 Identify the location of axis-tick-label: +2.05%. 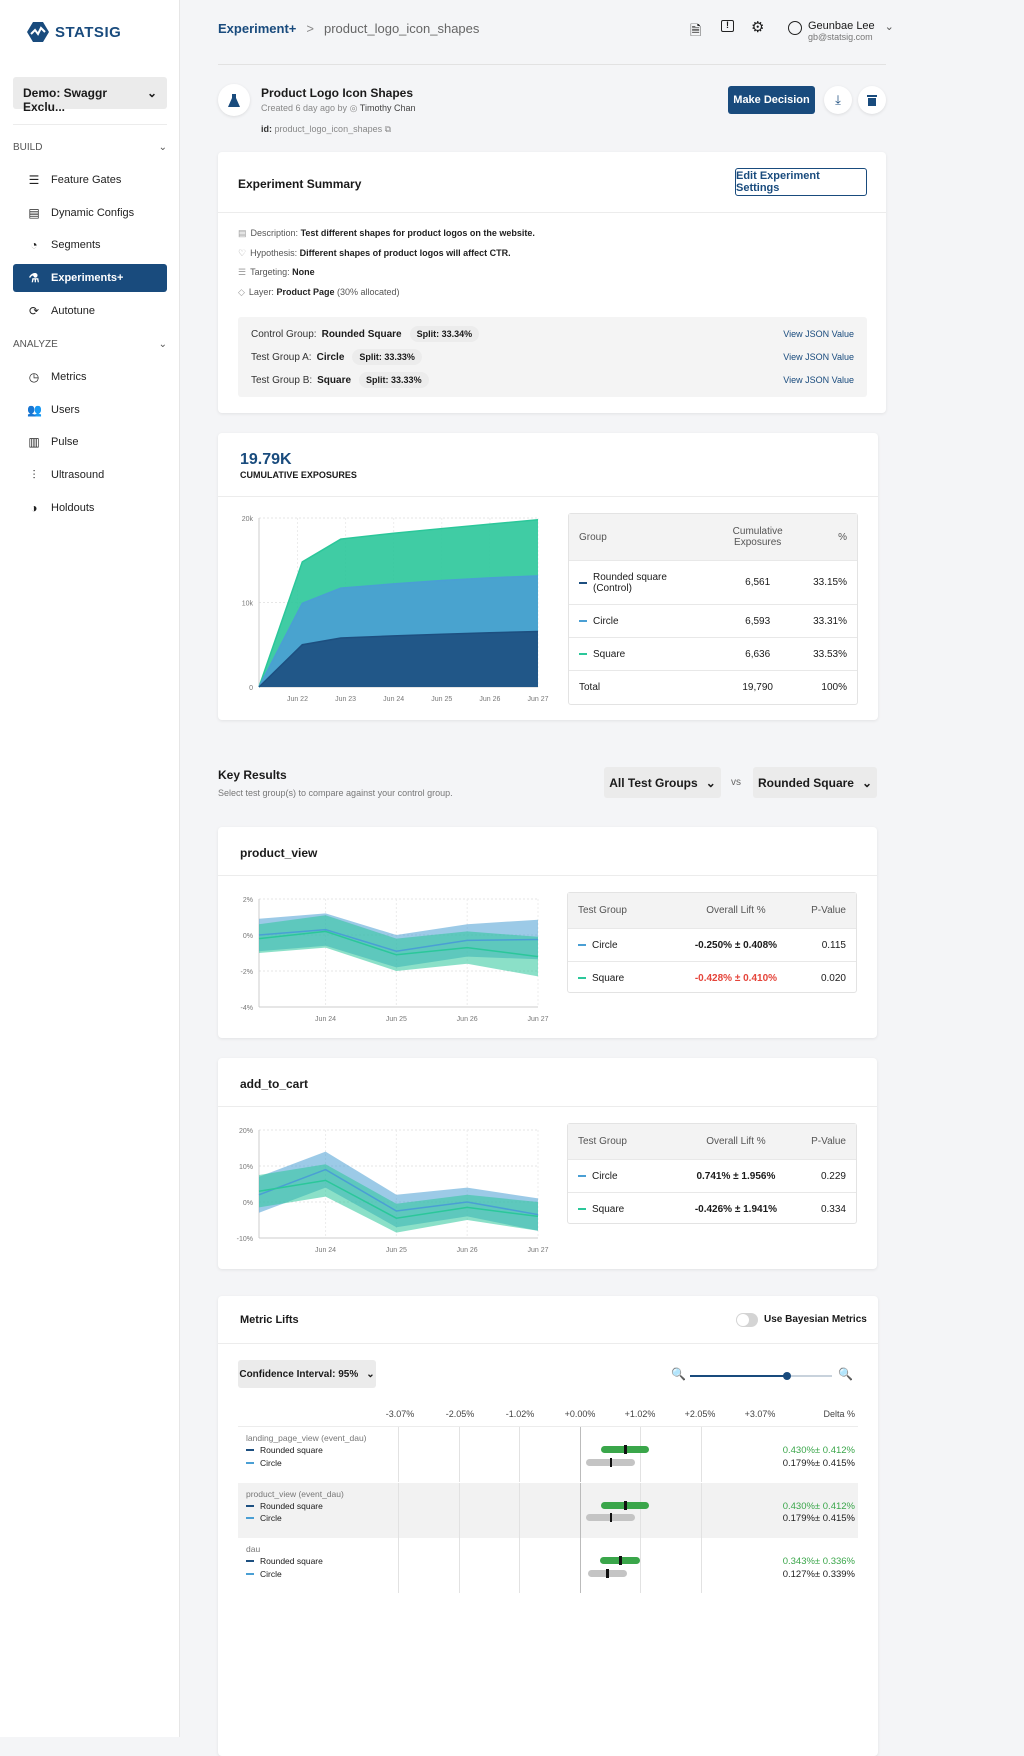
(700, 1414).